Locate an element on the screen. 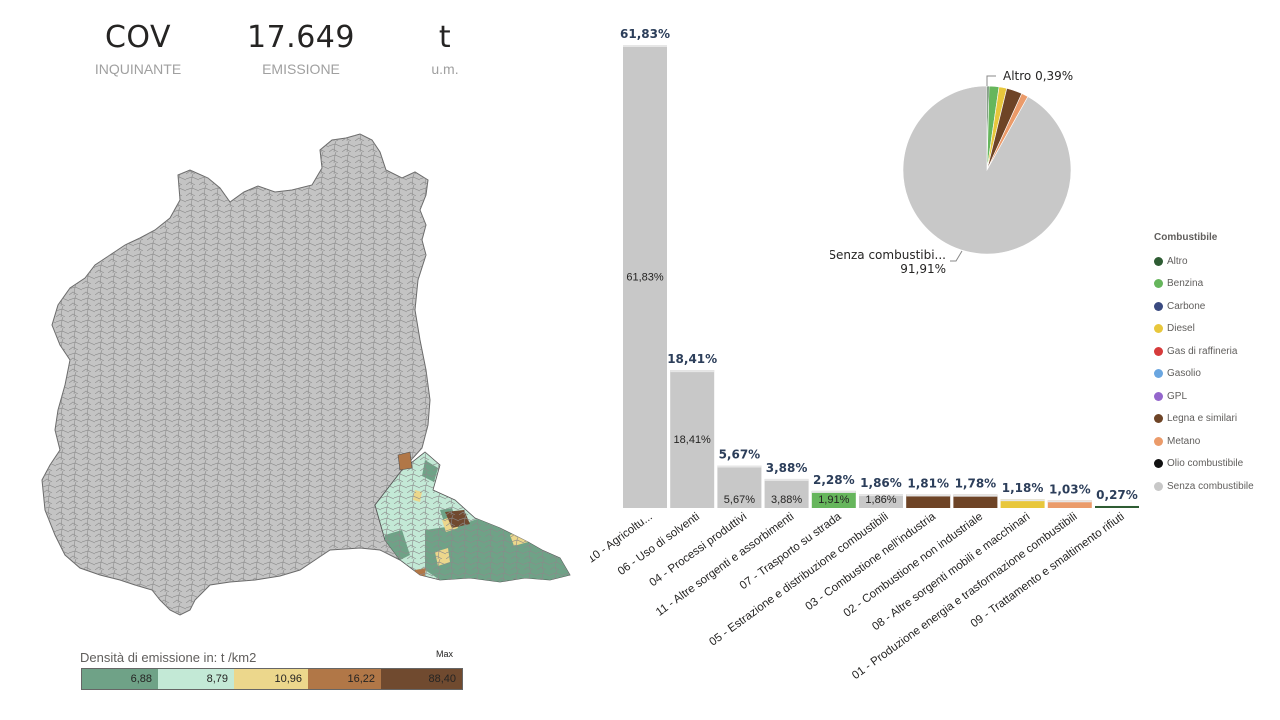  kpi-emission-label: EMISSIONE is located at coordinates (301, 69).